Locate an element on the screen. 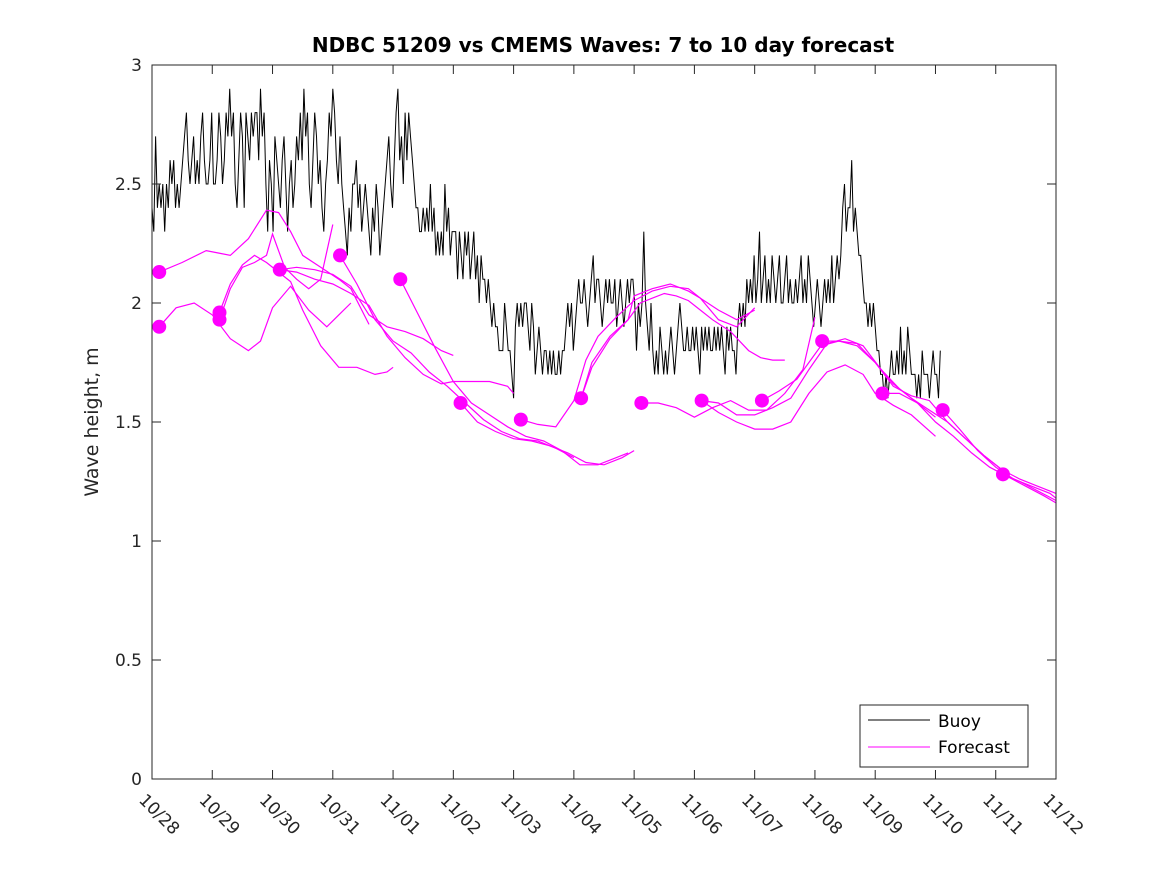 Image resolution: width=1167 pixels, height=875 pixels. y-tick-label: 1 is located at coordinates (136, 542).